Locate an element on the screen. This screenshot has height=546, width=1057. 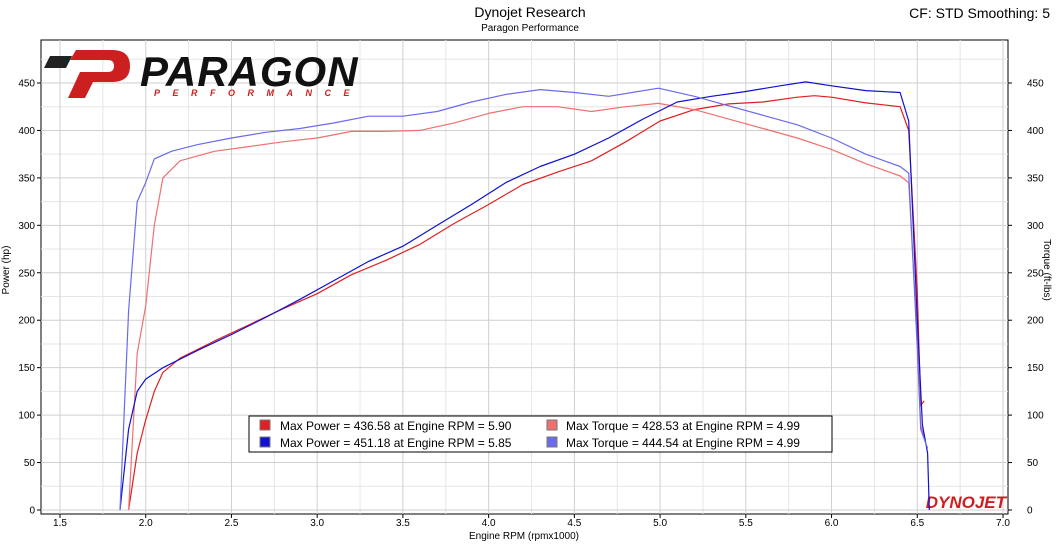
legend-label-red-torque: Max Torque = 428.53 at Engine RPM = 4.99 is located at coordinates (683, 426).